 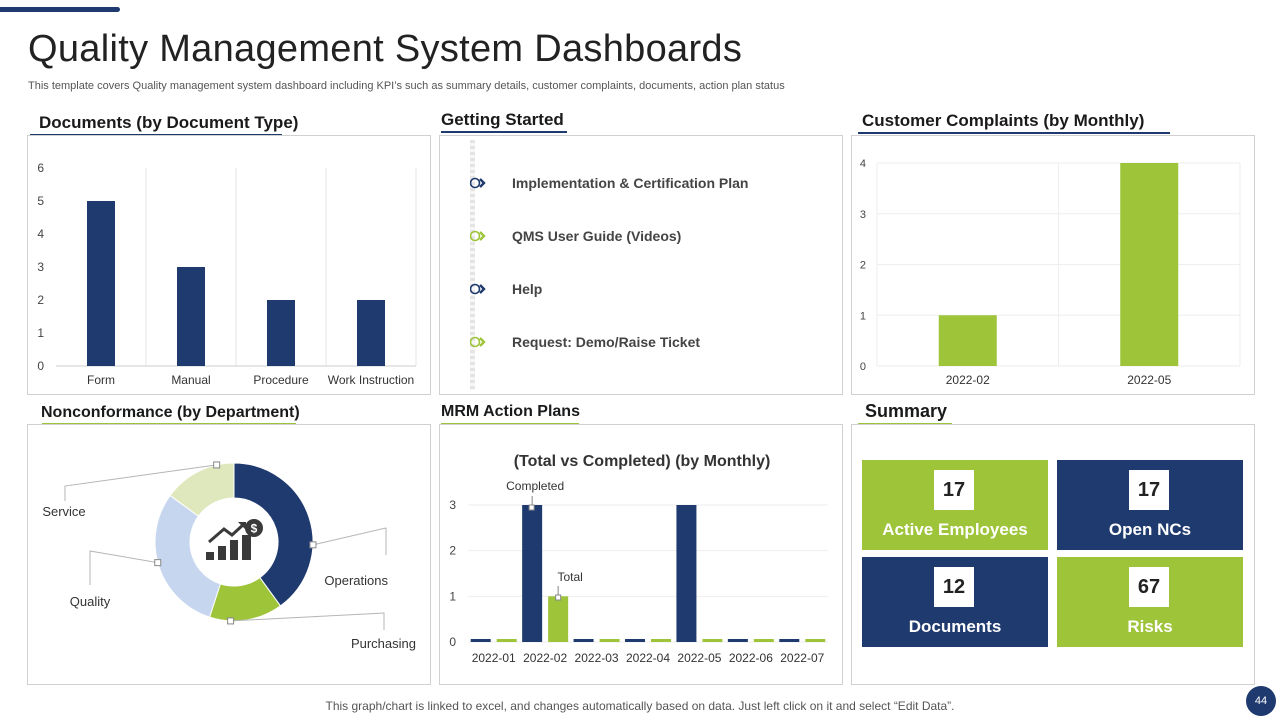 What do you see at coordinates (169, 122) in the screenshot?
I see `documents-panel-title: Documents (by Document Type)` at bounding box center [169, 122].